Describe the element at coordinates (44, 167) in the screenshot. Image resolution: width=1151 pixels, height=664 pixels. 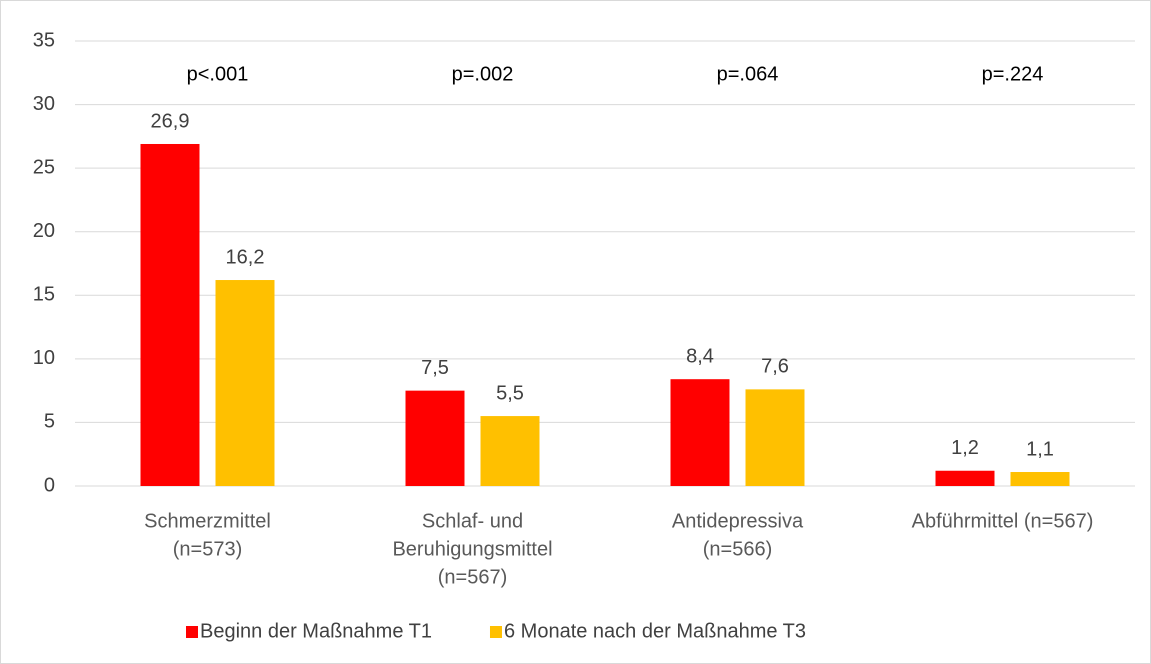
I see `y-tick-label: 25` at that location.